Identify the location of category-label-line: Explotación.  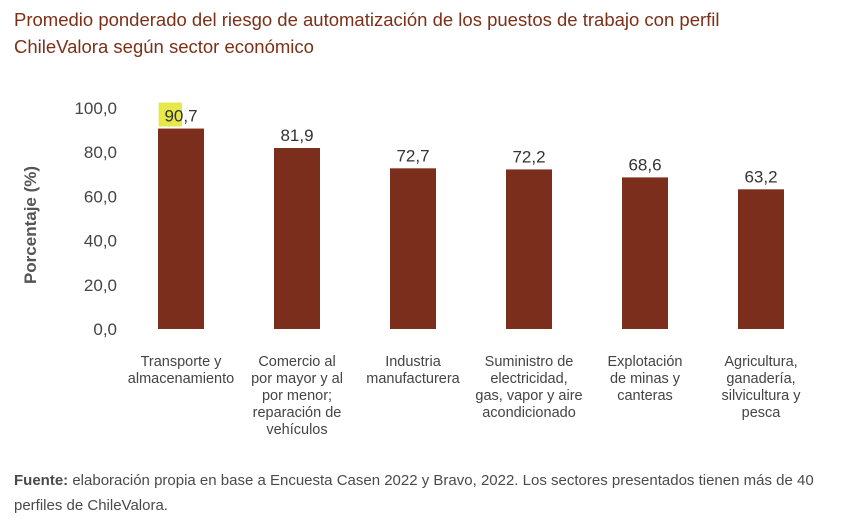
(645, 362).